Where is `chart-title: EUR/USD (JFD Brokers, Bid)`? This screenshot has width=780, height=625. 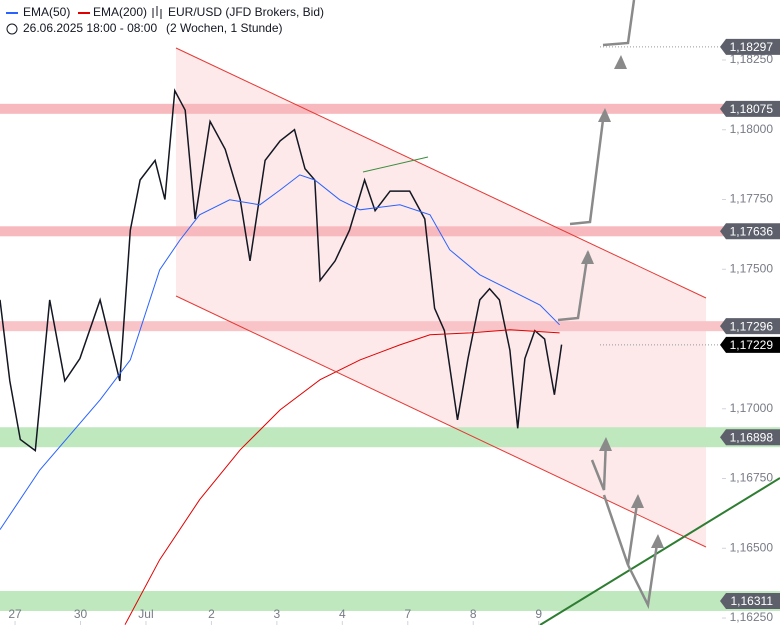
chart-title: EUR/USD (JFD Brokers, Bid) is located at coordinates (246, 12).